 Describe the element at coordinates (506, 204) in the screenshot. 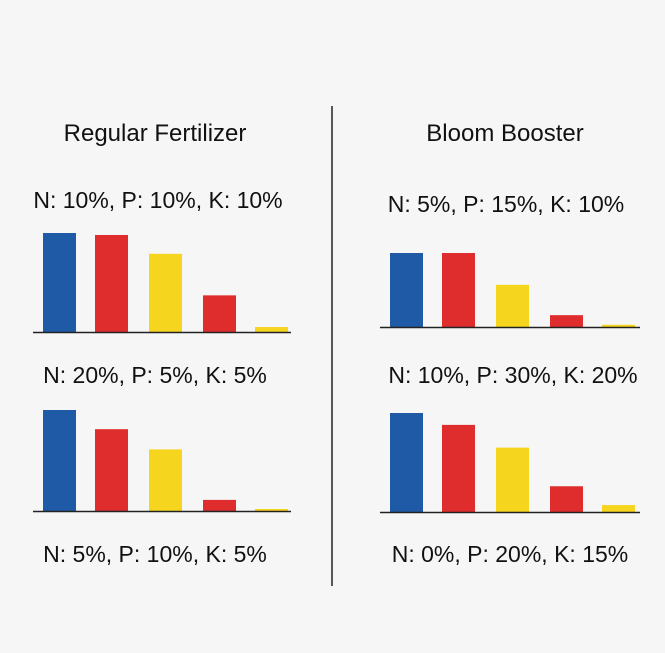

I see `npk-label-bloom-top: N: 5%, P: 15%, K: 10%` at that location.